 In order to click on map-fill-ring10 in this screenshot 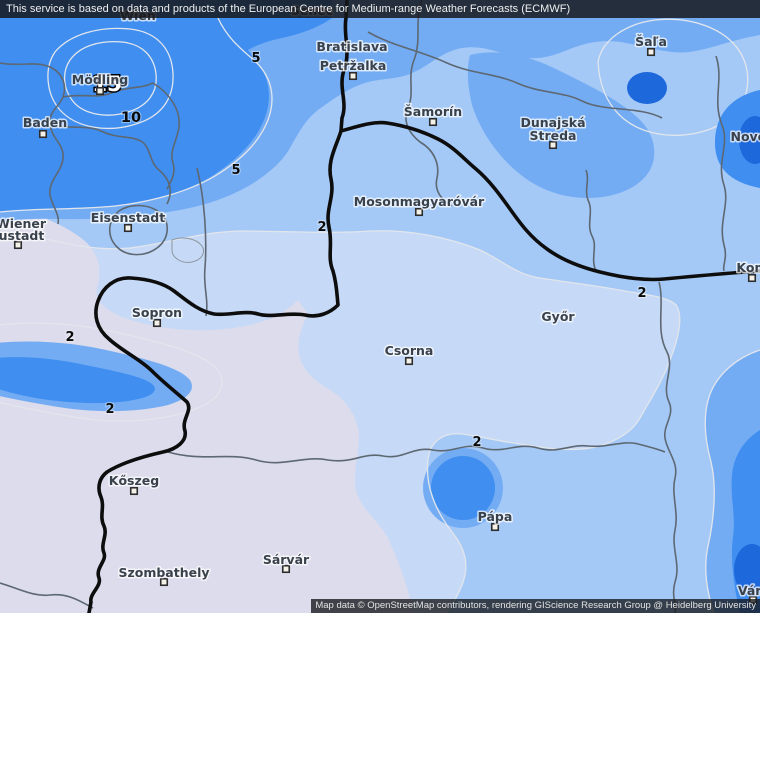, I will do `click(110, 78)`.